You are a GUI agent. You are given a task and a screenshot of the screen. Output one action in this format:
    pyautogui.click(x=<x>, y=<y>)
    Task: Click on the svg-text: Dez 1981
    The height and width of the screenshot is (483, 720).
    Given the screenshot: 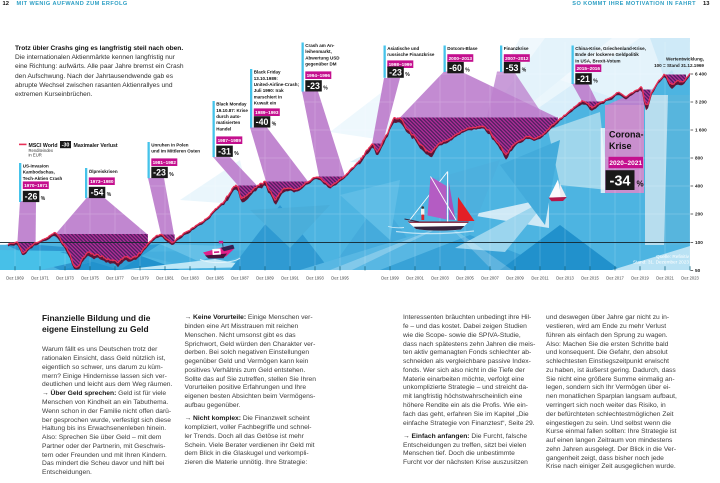 What is the action you would take?
    pyautogui.click(x=165, y=277)
    